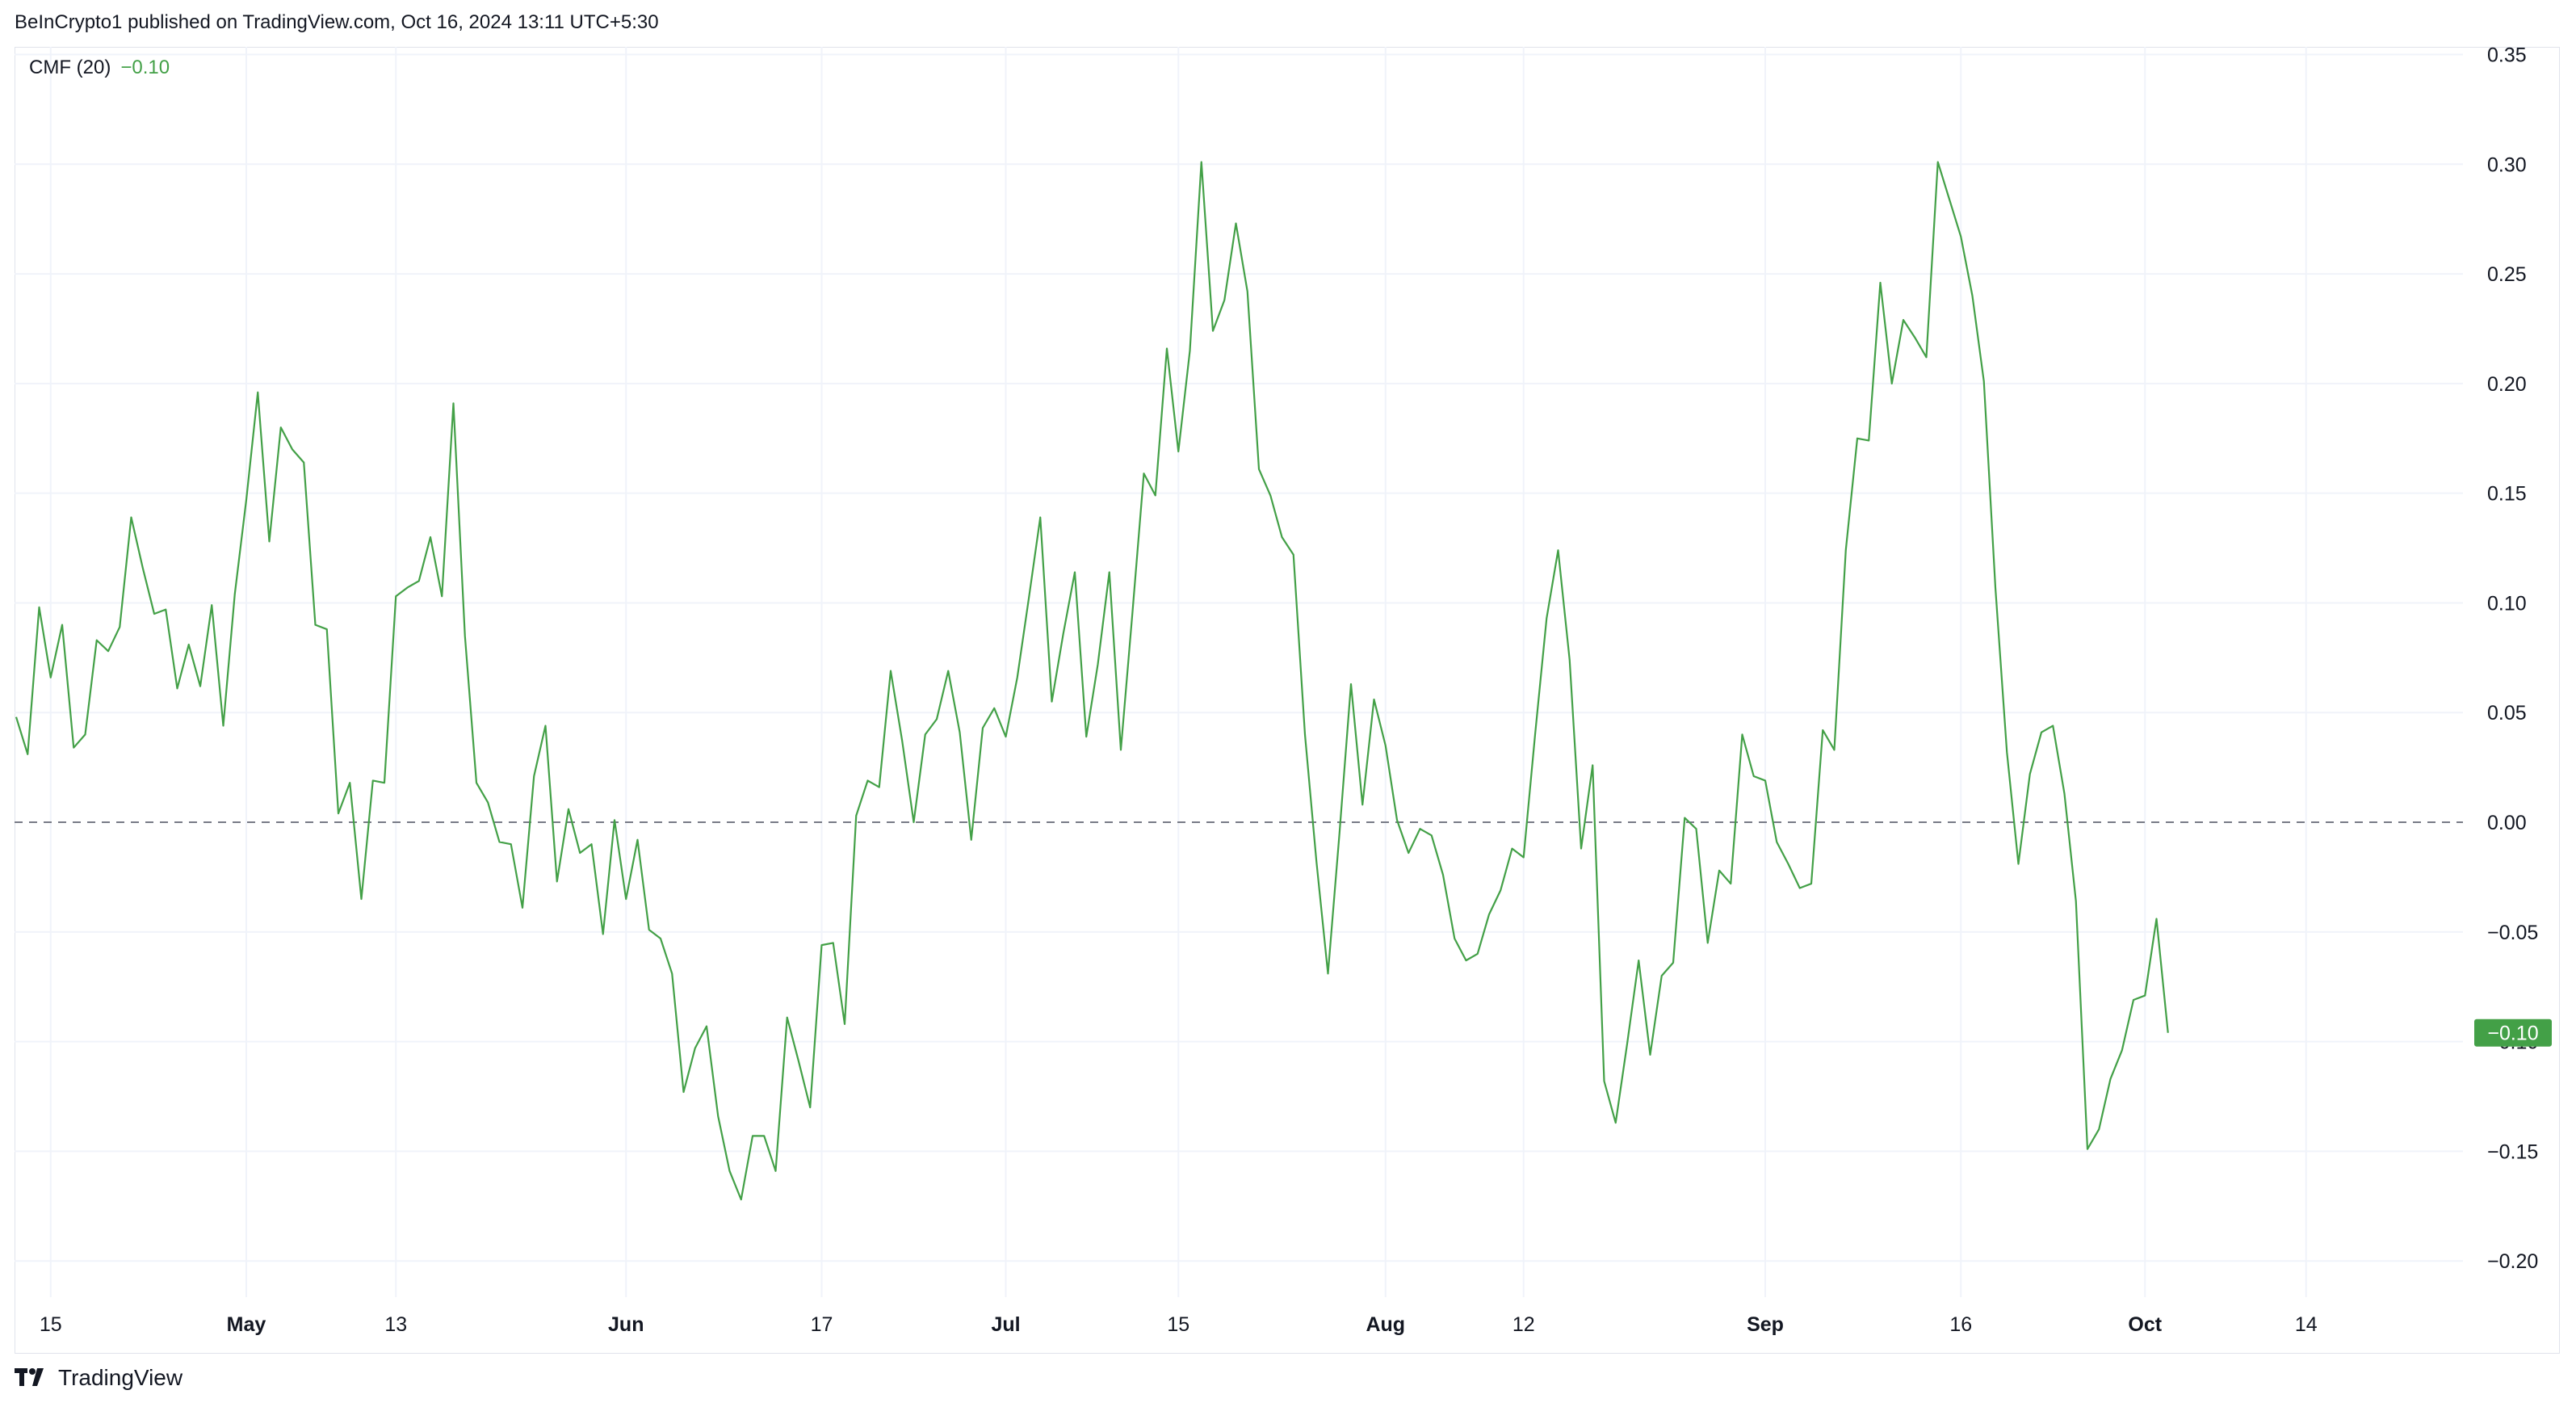 This screenshot has height=1407, width=2576. What do you see at coordinates (2306, 1324) in the screenshot?
I see `x-tick-label: 14` at bounding box center [2306, 1324].